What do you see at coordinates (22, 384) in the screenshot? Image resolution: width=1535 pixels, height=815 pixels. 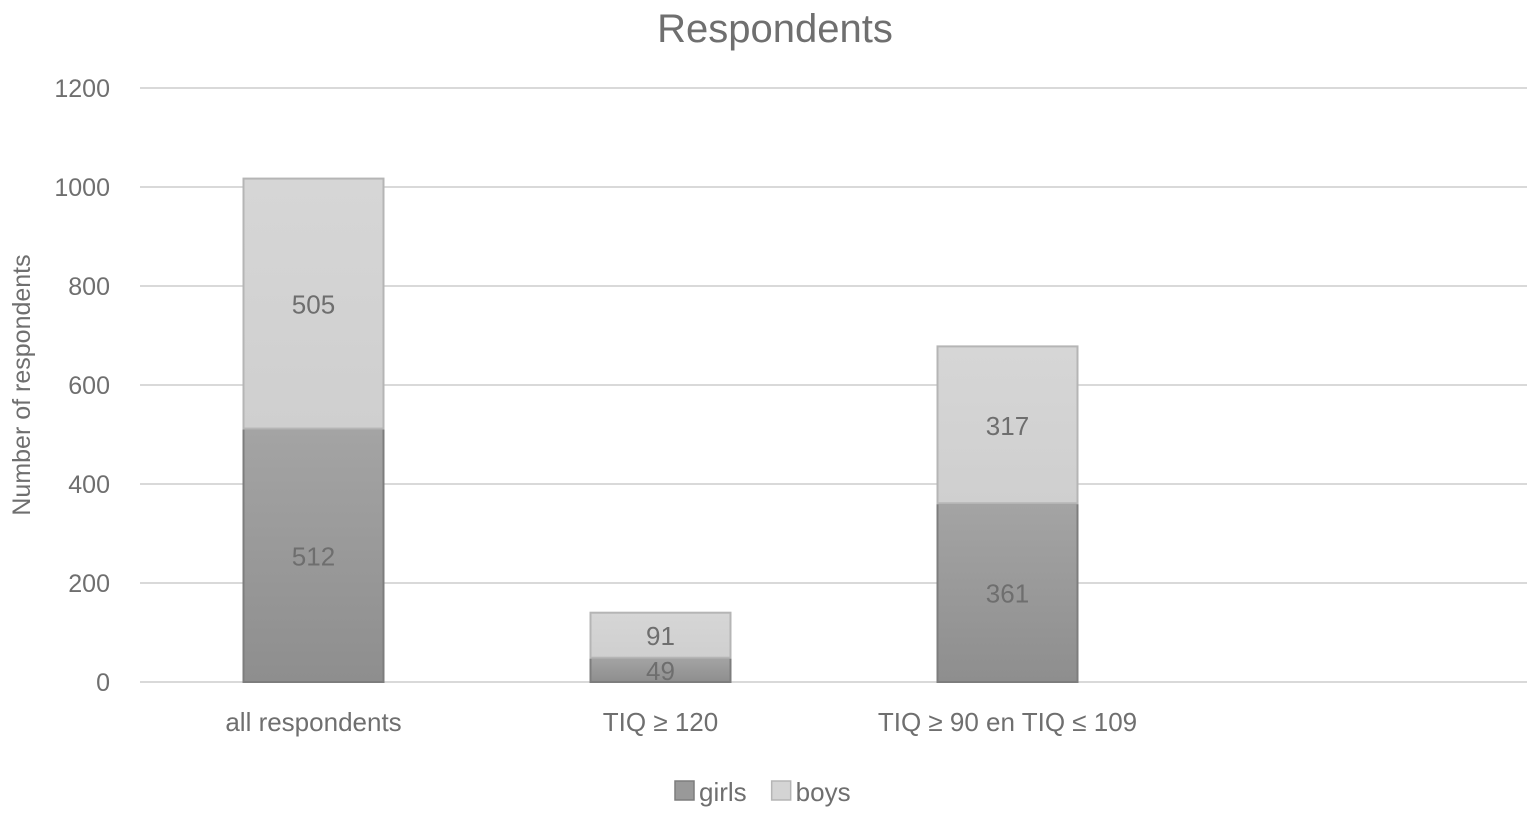 I see `y-axis-title: Number of respondents` at bounding box center [22, 384].